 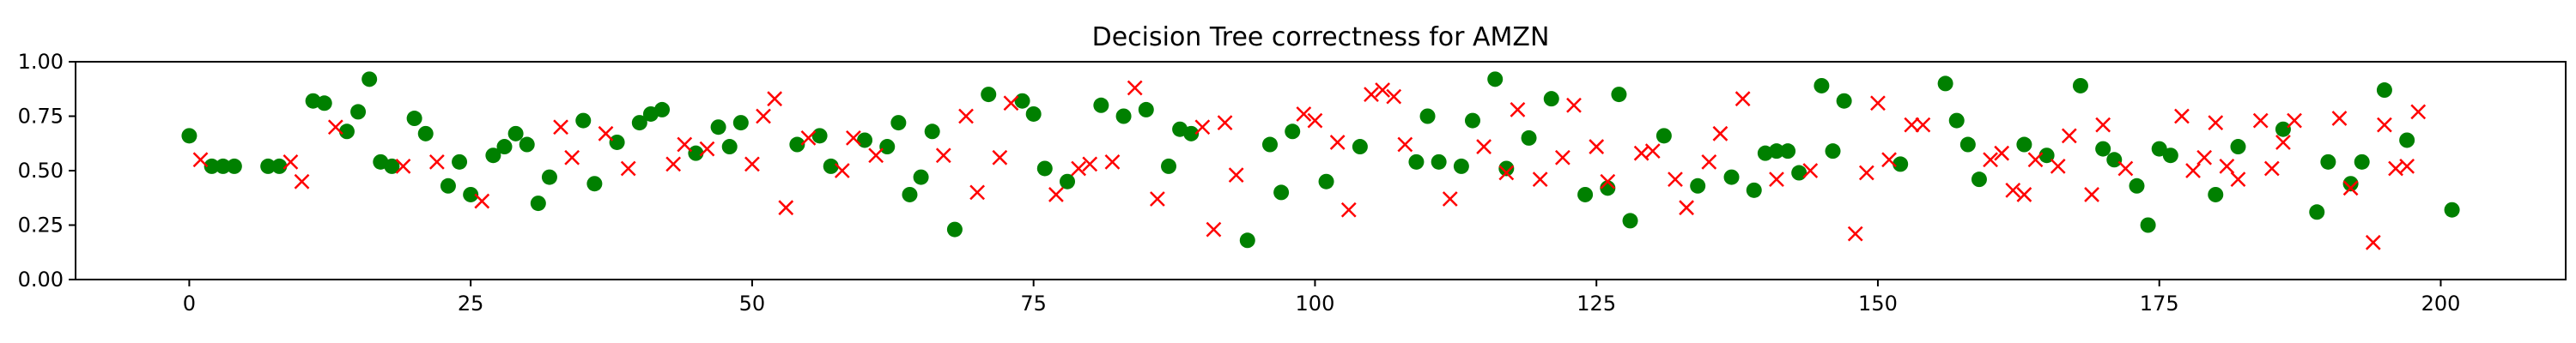 What do you see at coordinates (47, 171) in the screenshot?
I see `y-axis-ticks: 0.00 0.25 0.50 0.75 1.00` at bounding box center [47, 171].